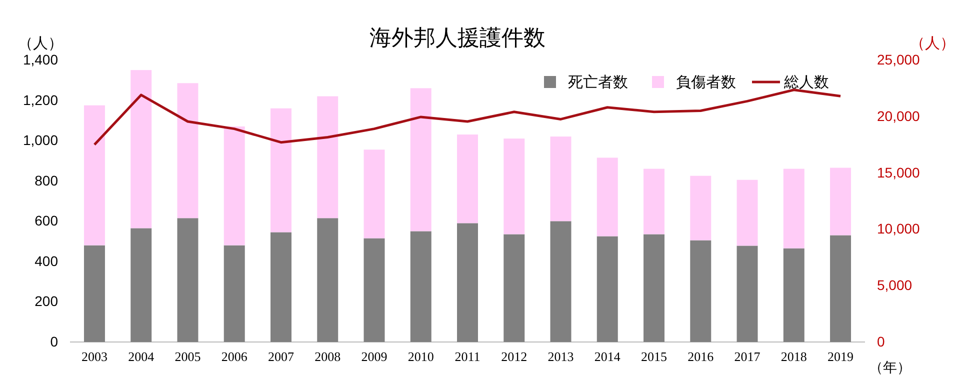 The image size is (960, 390). I want to click on x-tick-label: 2019, so click(841, 356).